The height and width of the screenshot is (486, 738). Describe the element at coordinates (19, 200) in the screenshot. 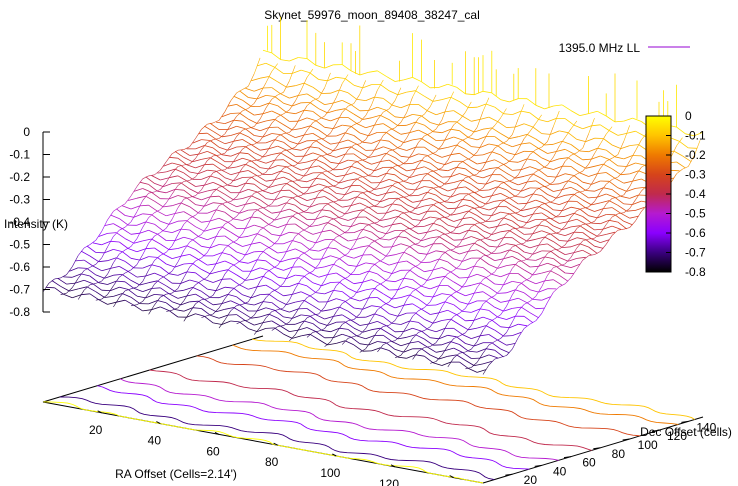

I see `z-tick-label: -0.3` at that location.